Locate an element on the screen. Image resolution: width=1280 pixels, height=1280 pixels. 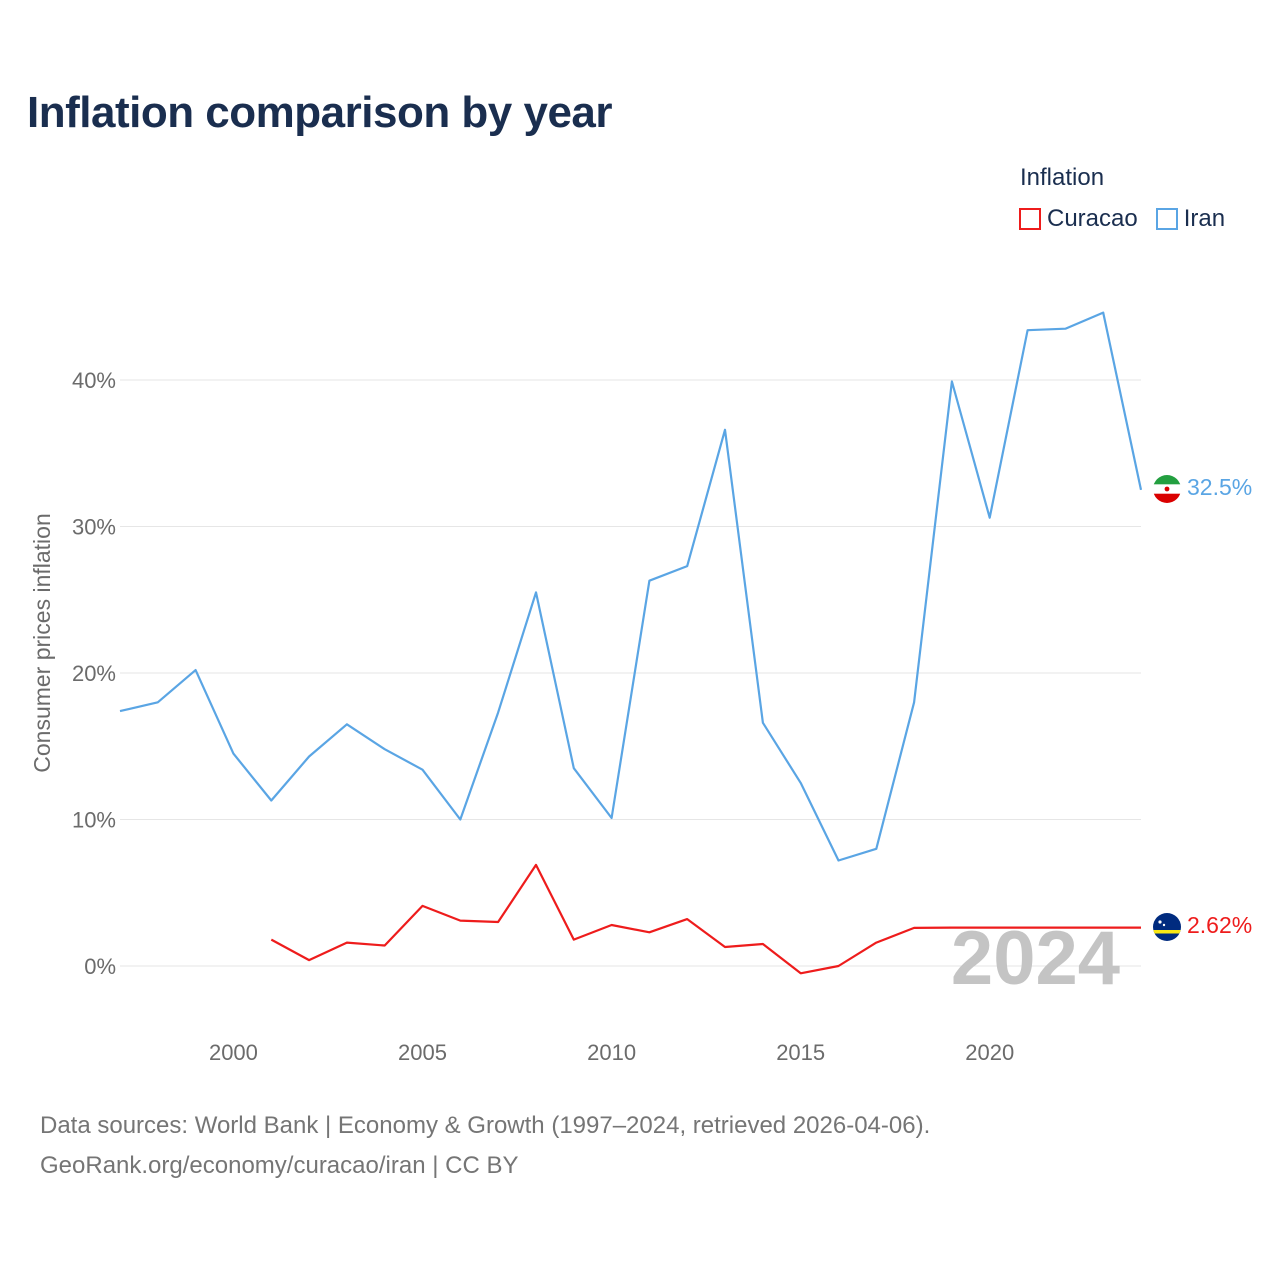
legend-item-iran: Iran is located at coordinates (1190, 219).